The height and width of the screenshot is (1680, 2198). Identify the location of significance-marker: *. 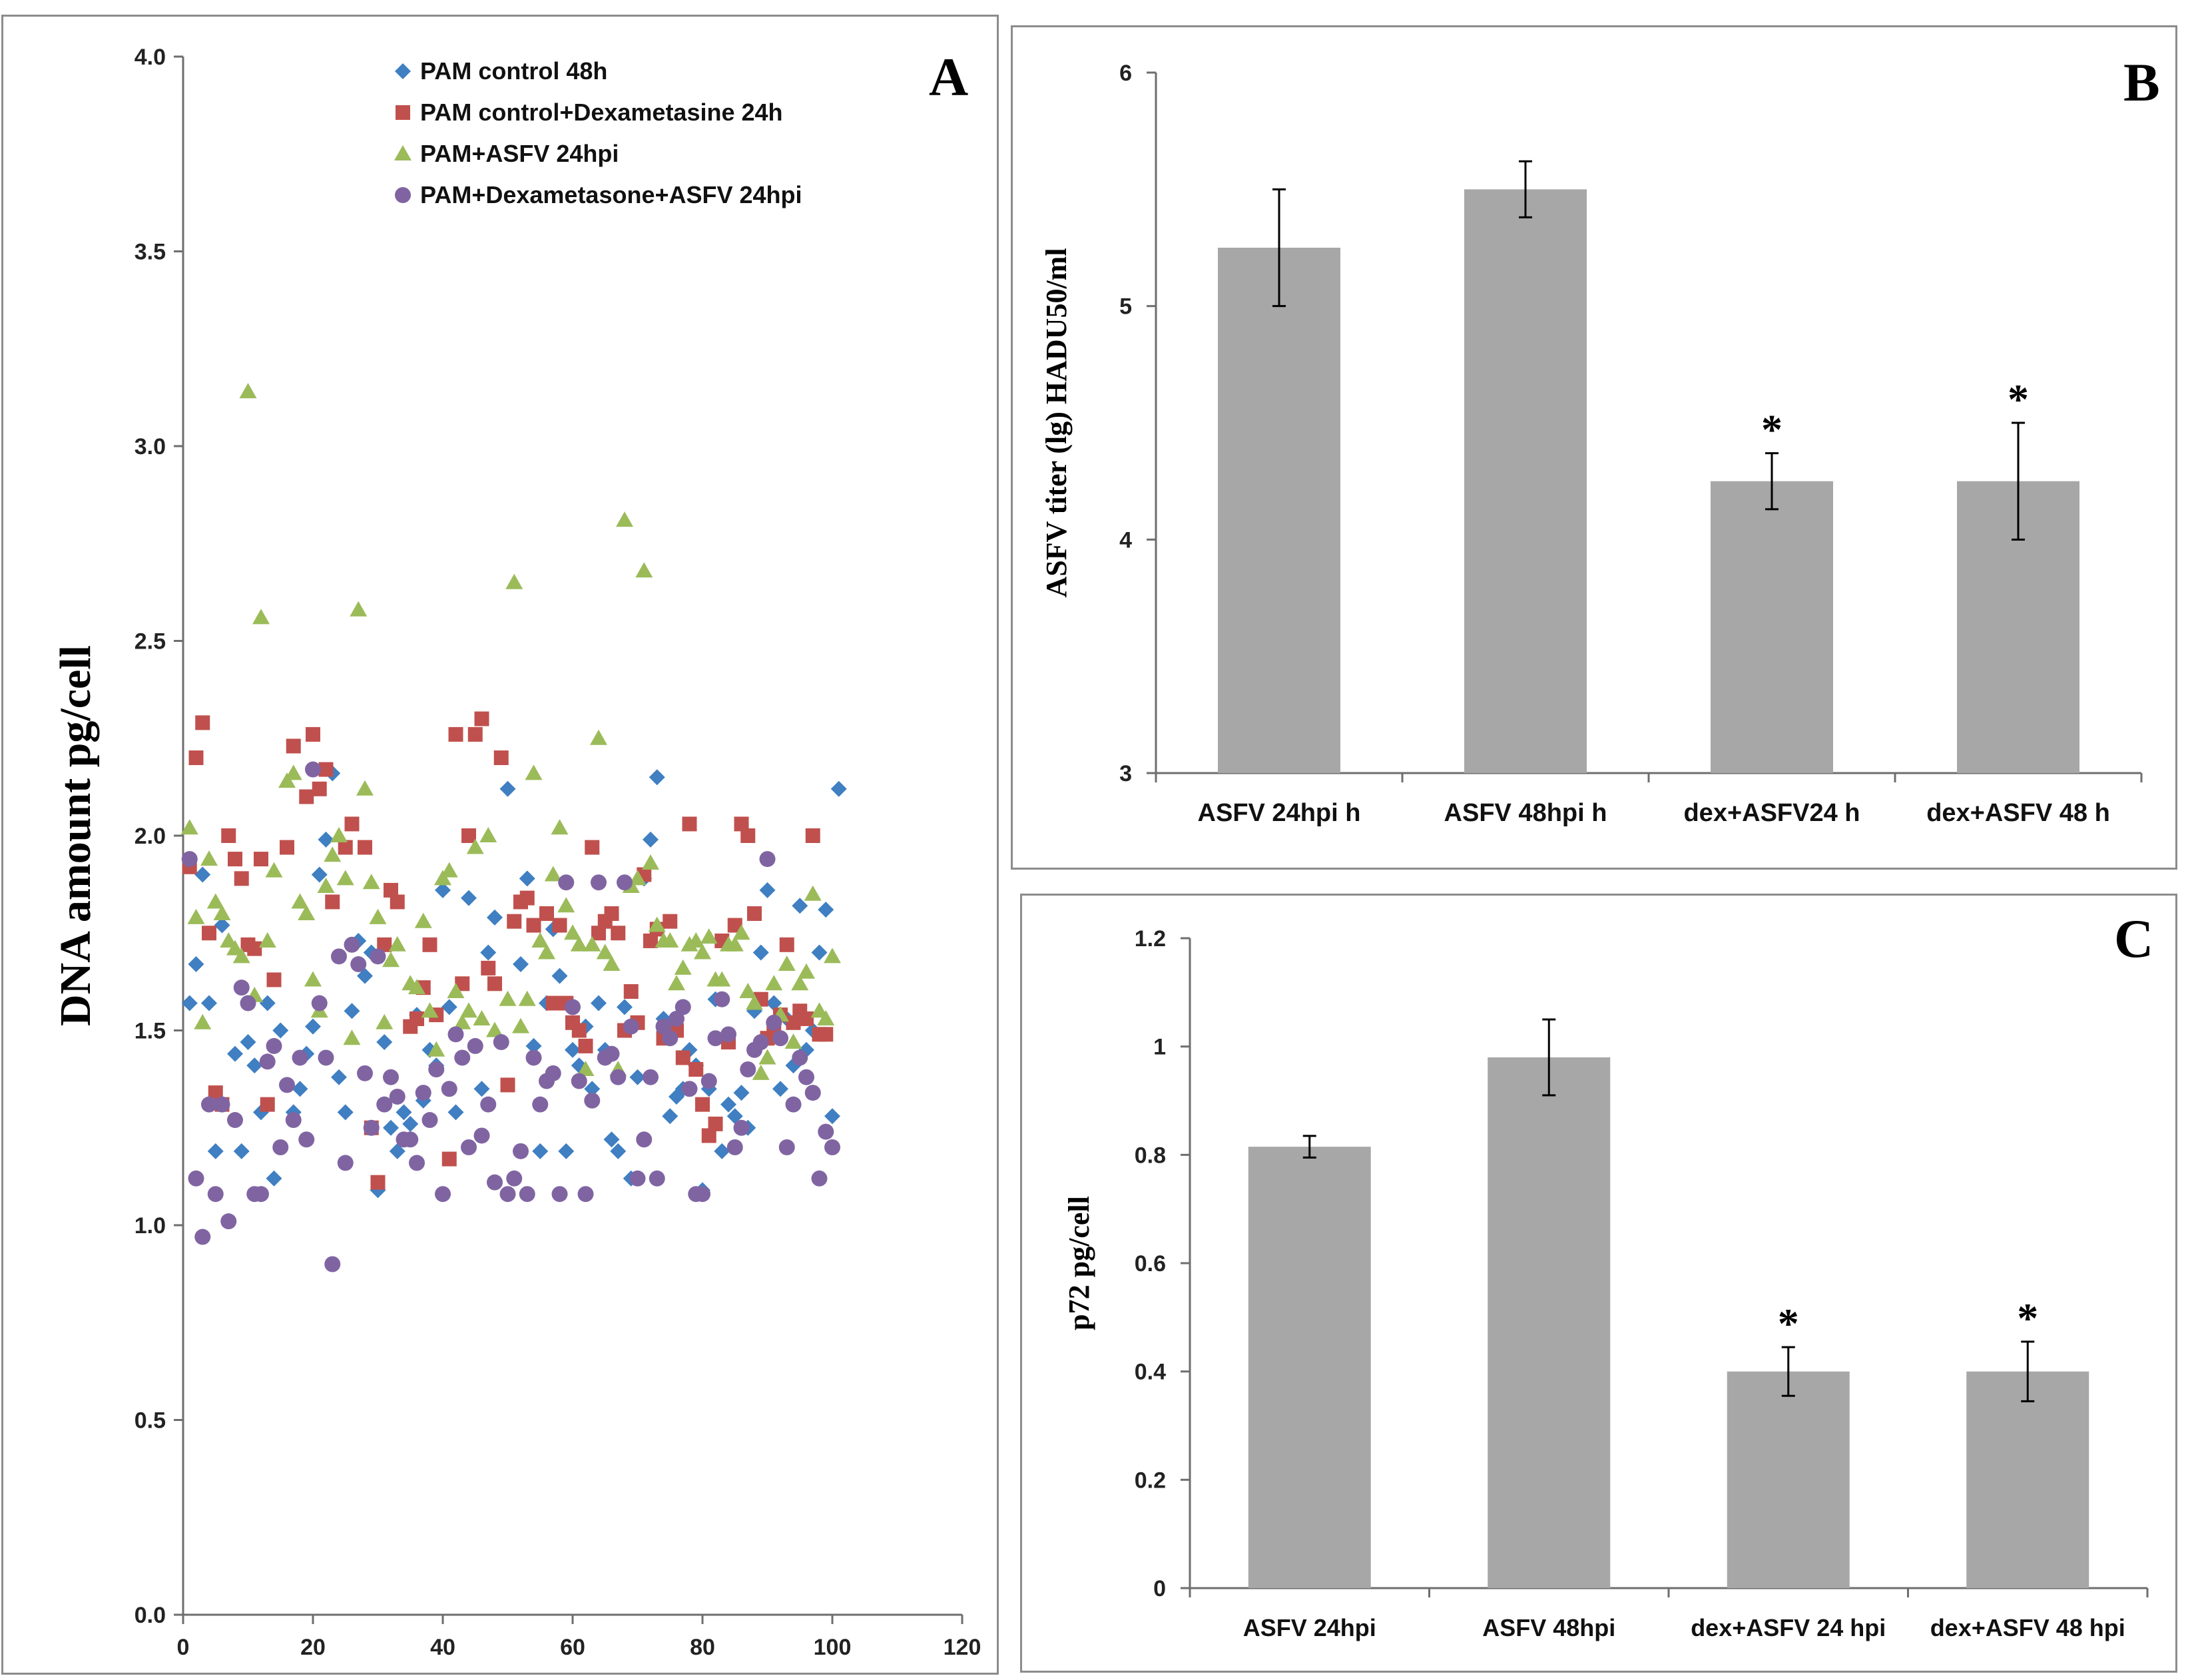
(1788, 1323).